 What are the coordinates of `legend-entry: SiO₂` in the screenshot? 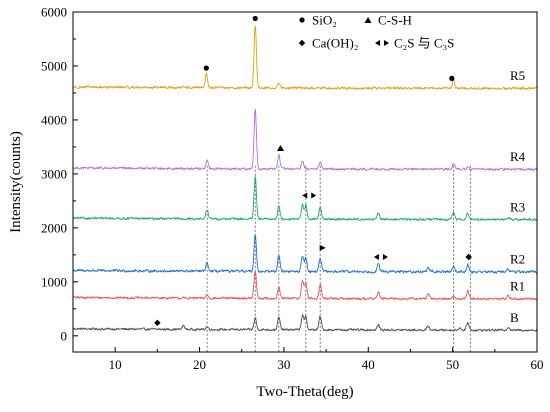 It's located at (318, 20).